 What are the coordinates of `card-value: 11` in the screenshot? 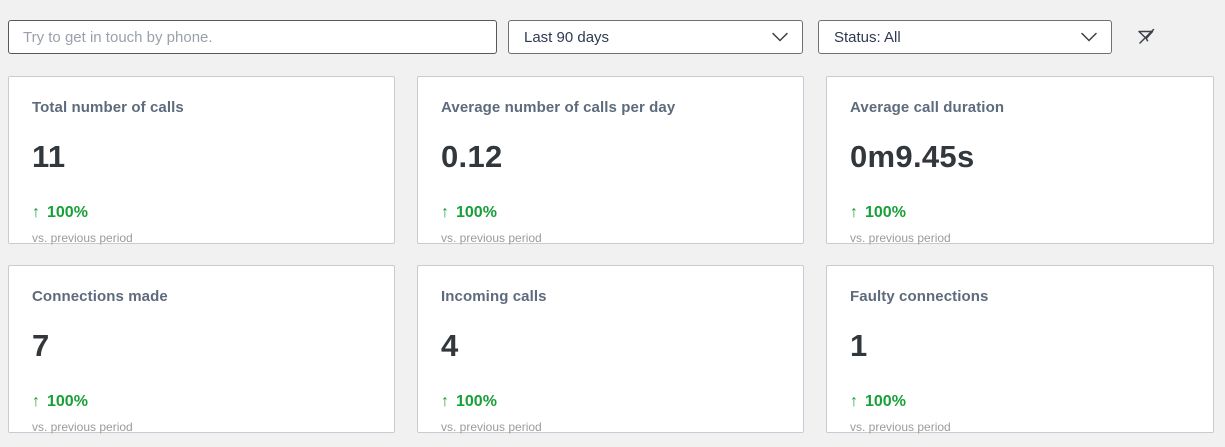 It's located at (49, 156).